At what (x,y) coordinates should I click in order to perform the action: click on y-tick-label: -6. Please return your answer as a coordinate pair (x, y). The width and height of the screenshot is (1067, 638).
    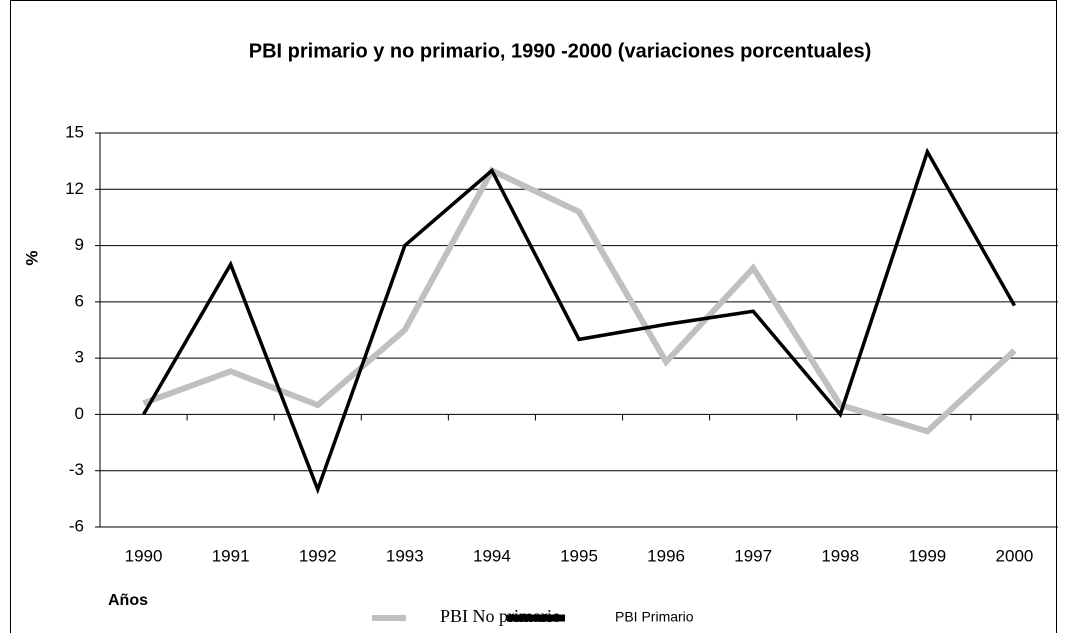
    Looking at the image, I should click on (76, 525).